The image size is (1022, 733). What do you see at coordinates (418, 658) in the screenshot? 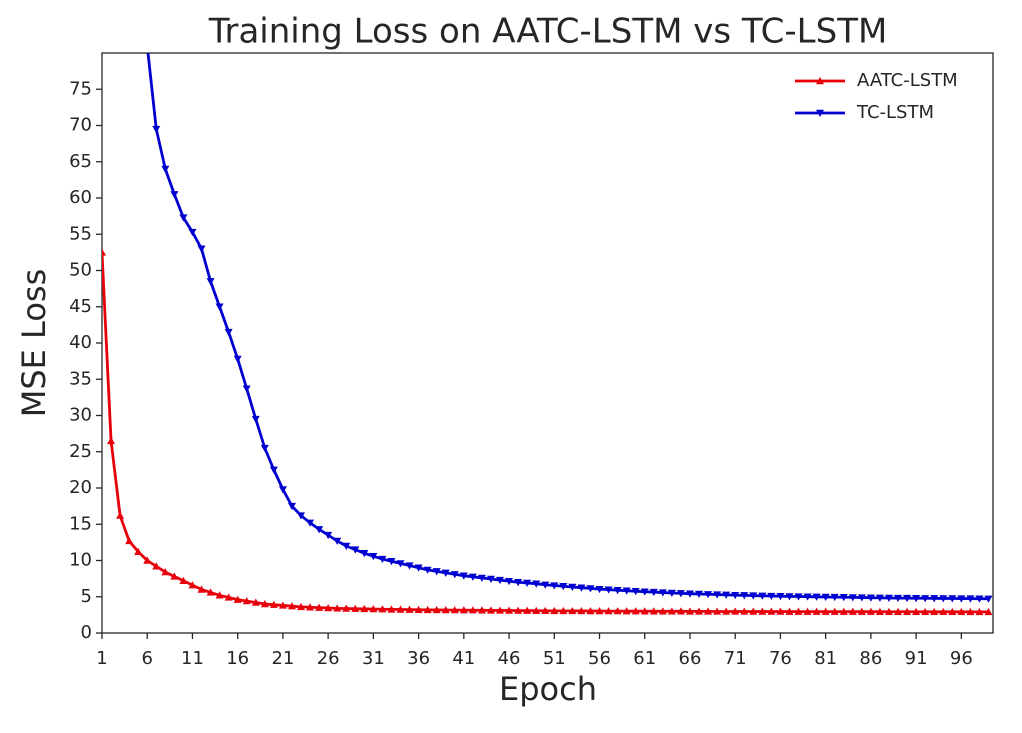
I see `x-tick-label: 36` at bounding box center [418, 658].